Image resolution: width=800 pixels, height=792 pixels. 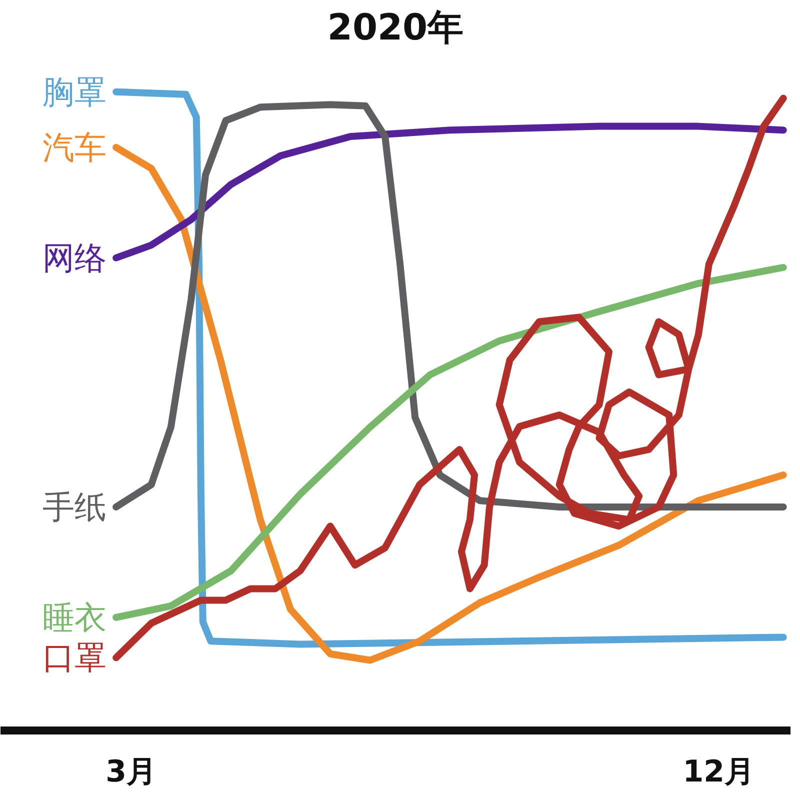 What do you see at coordinates (718, 772) in the screenshot?
I see `x-tick-label: 12月` at bounding box center [718, 772].